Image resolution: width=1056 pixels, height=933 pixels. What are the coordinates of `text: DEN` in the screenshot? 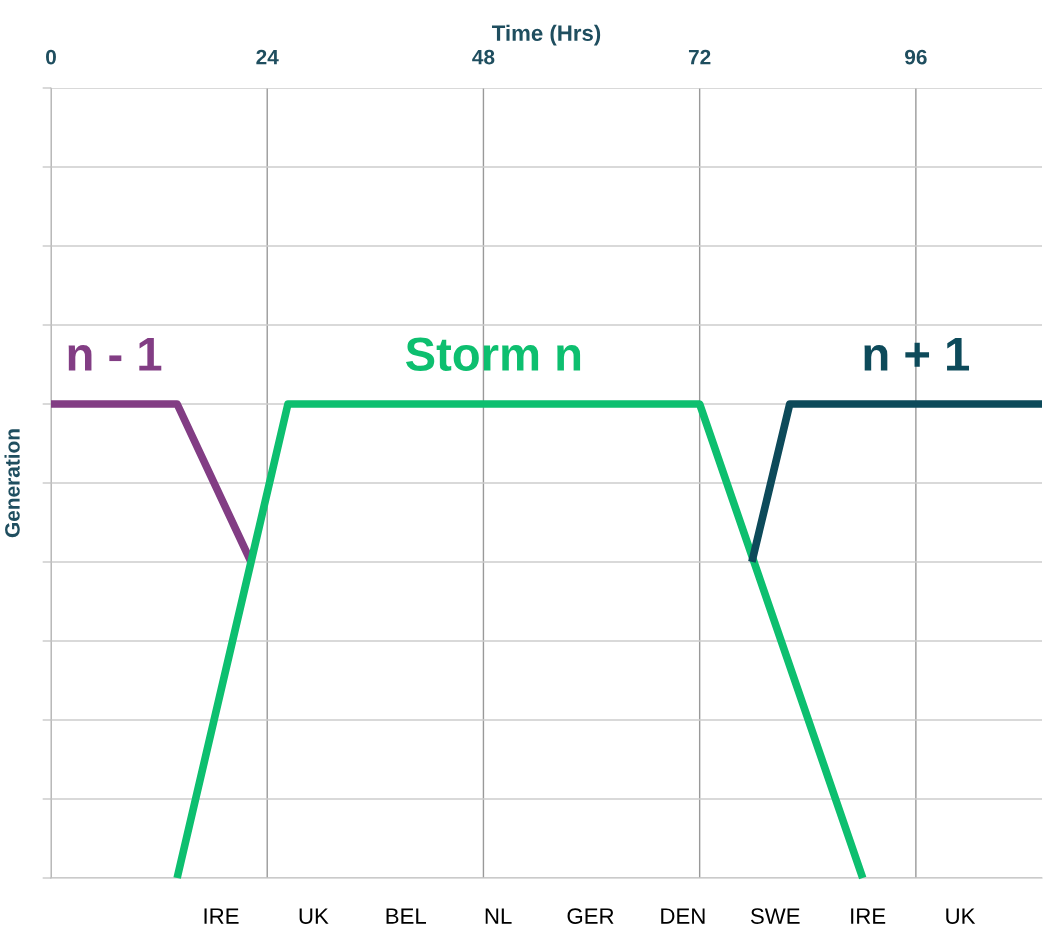 It's located at (683, 916).